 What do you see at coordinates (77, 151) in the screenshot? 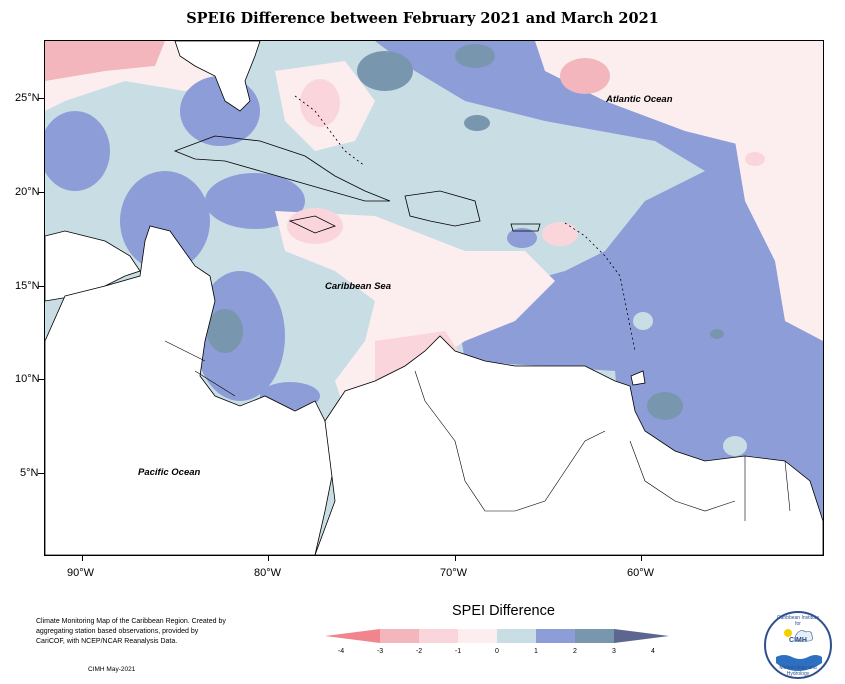
I see `gulf-blue-west` at bounding box center [77, 151].